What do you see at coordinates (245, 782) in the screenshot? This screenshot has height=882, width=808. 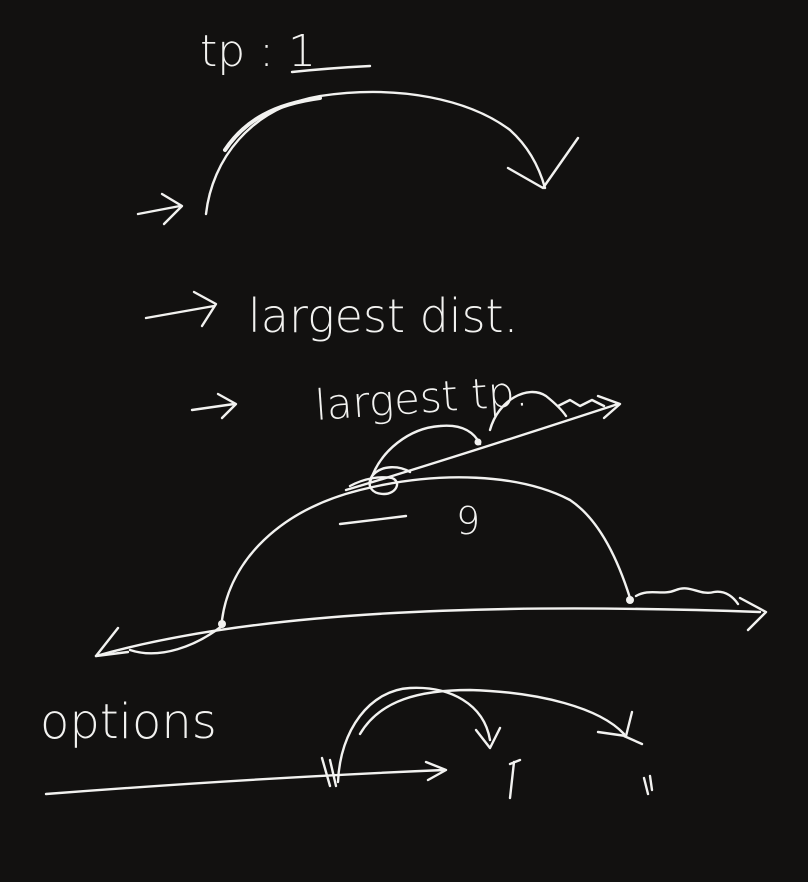 I see `options-baseline` at bounding box center [245, 782].